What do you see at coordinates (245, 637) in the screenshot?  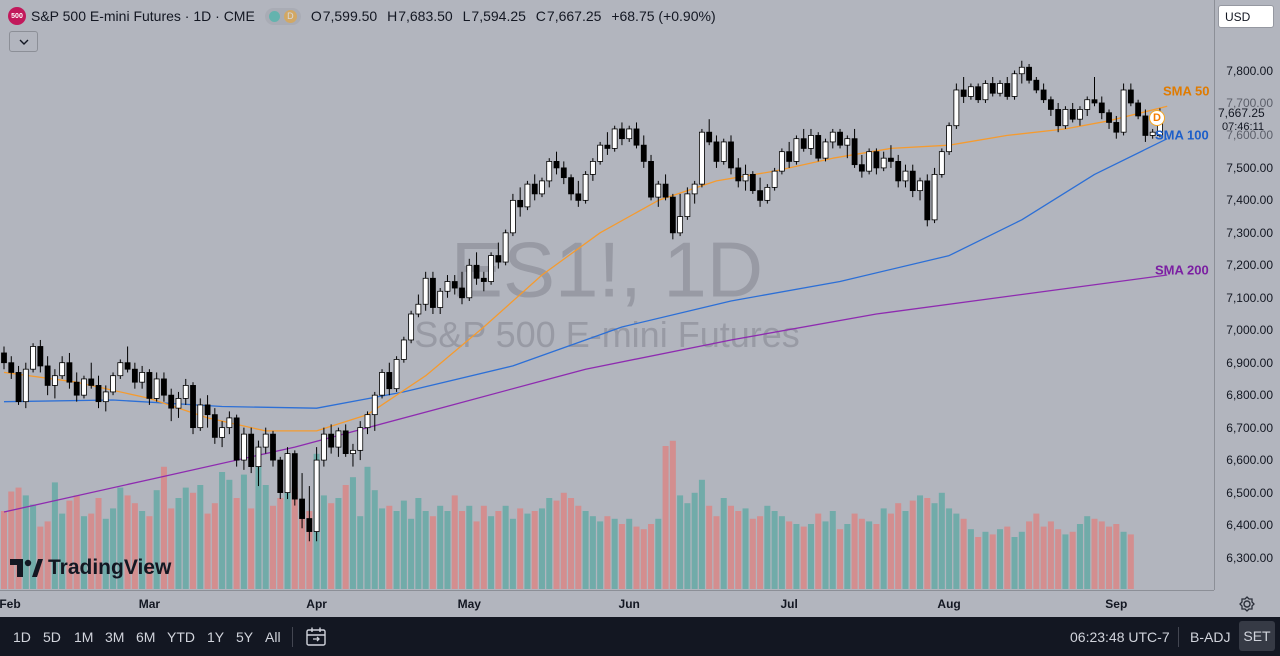 I see `range-button-5y: 5Y` at bounding box center [245, 637].